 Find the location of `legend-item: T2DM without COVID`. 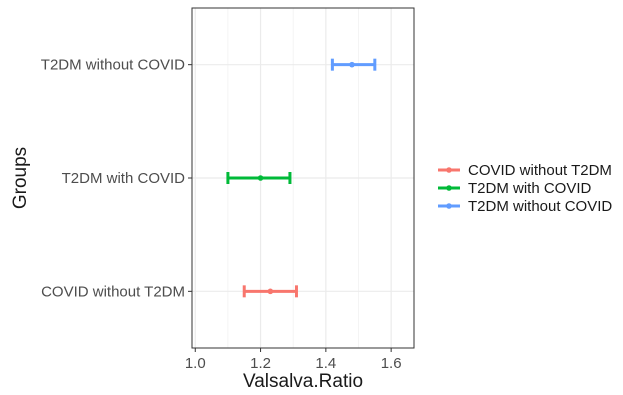

legend-item: T2DM without COVID is located at coordinates (525, 206).